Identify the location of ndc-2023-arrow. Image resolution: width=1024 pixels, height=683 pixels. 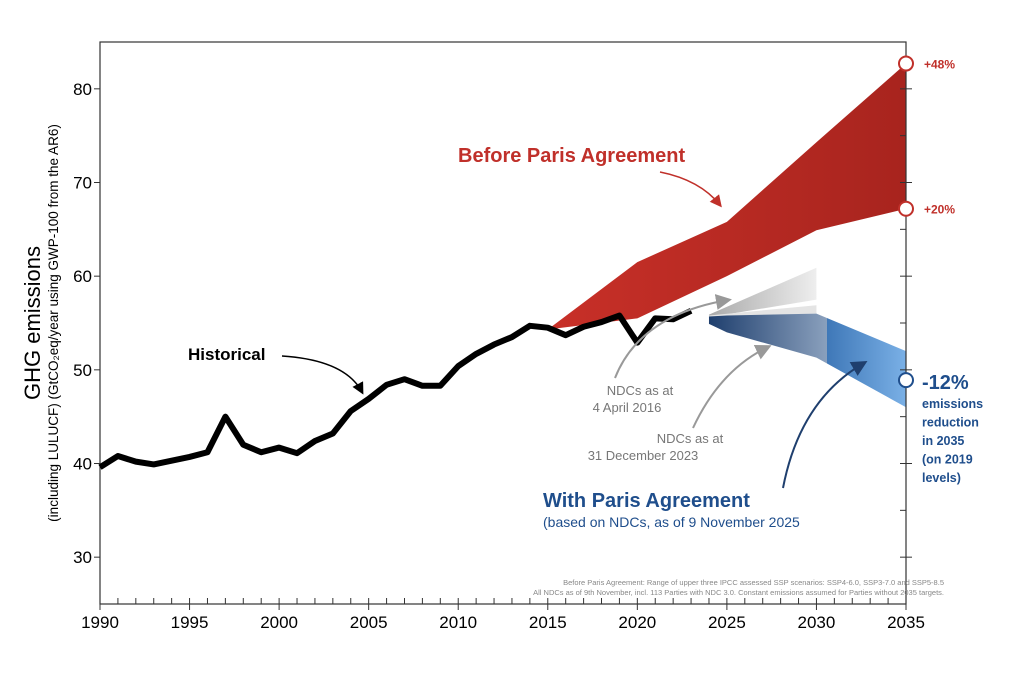
(732, 386).